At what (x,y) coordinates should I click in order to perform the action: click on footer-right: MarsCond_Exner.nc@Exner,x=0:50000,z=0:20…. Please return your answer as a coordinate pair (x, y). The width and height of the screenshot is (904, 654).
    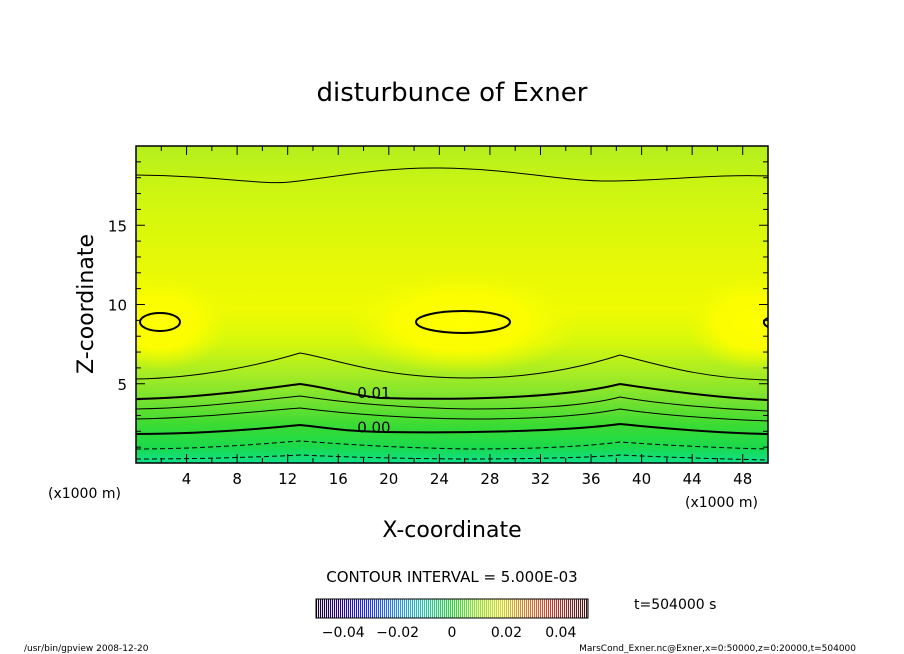
    Looking at the image, I should click on (717, 649).